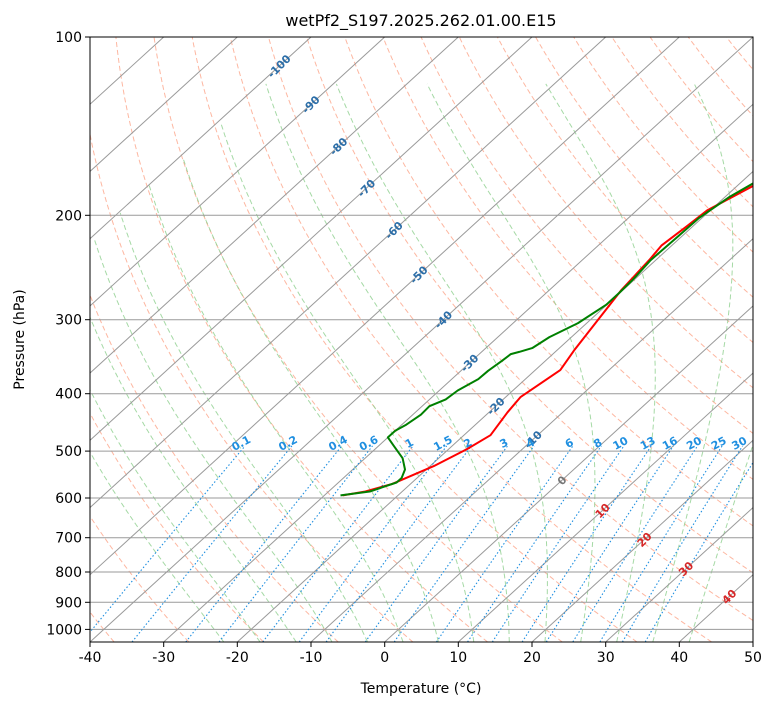 This screenshot has width=775, height=708. What do you see at coordinates (237, 658) in the screenshot?
I see `x-tick-label: -20` at bounding box center [237, 658].